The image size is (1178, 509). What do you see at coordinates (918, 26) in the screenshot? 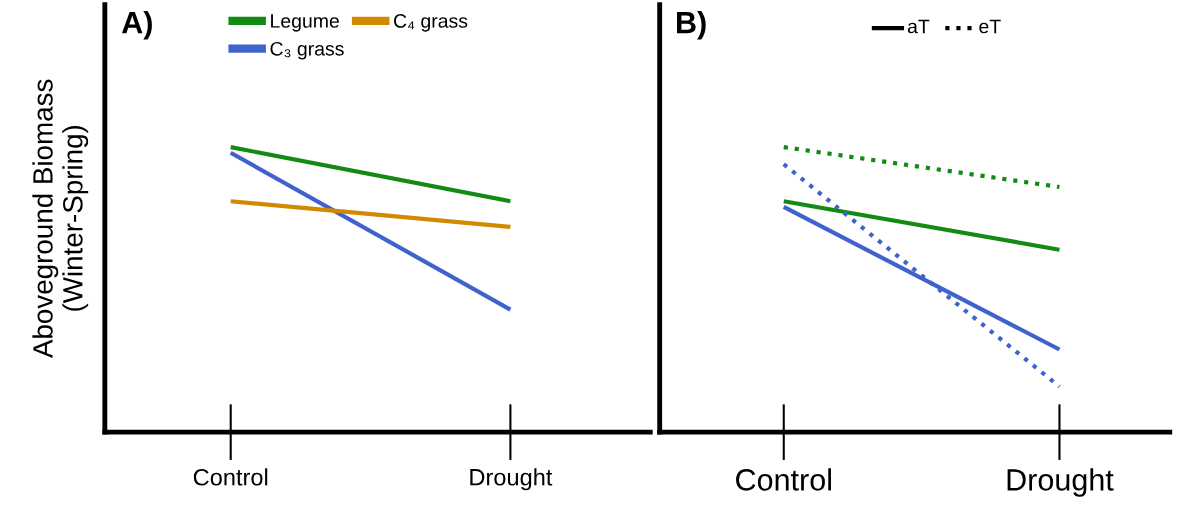
I see `text: aT` at bounding box center [918, 26].